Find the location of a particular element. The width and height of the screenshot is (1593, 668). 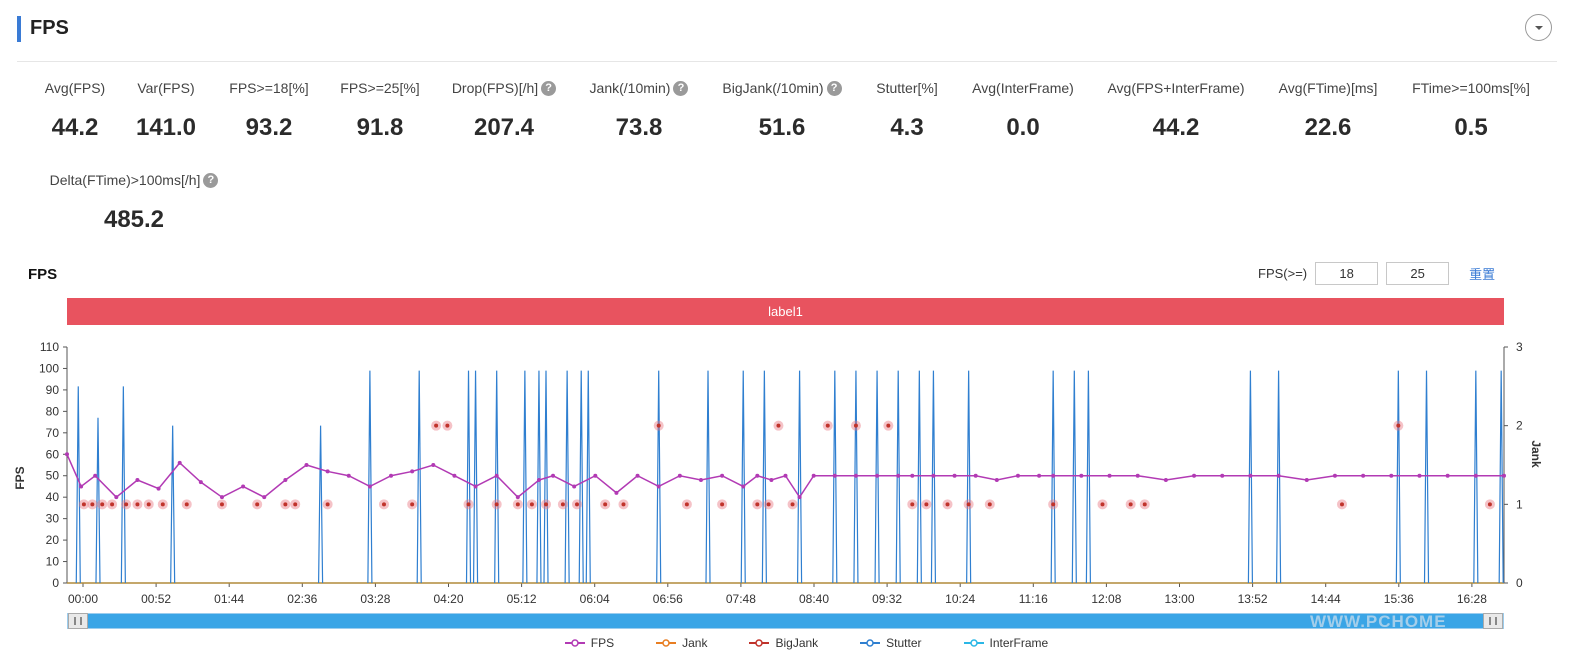

scrollbar-right-handle is located at coordinates (1493, 621).